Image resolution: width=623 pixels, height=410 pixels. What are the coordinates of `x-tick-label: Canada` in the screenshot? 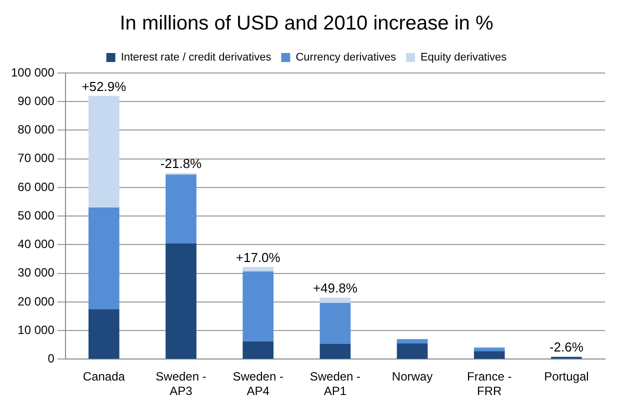 It's located at (104, 377).